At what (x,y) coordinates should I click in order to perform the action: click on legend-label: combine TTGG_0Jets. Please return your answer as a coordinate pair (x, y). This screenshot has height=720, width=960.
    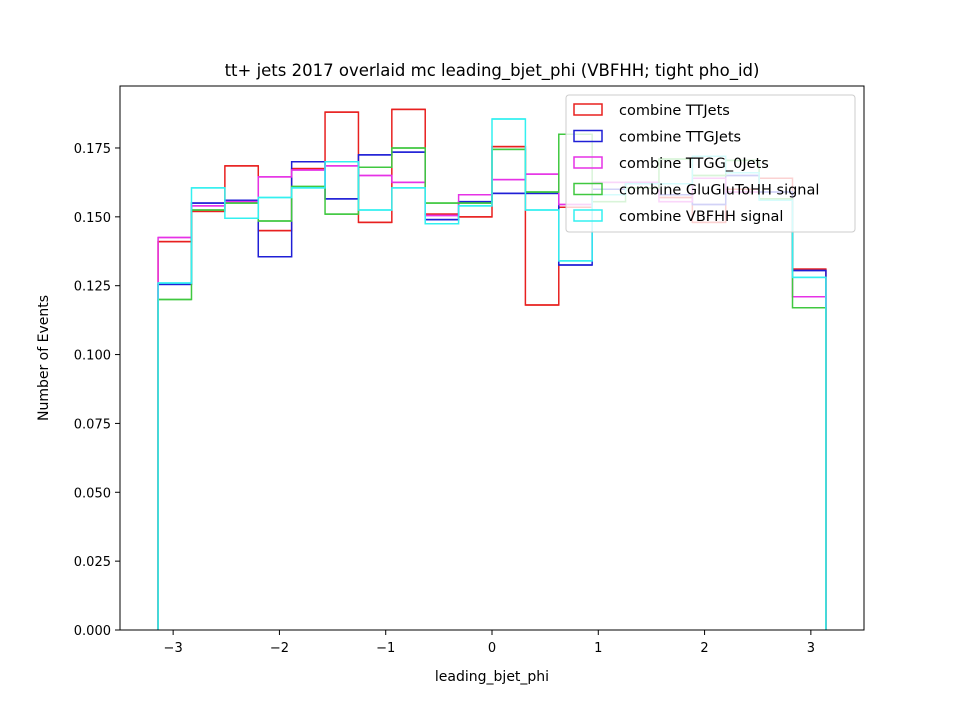
    Looking at the image, I should click on (694, 164).